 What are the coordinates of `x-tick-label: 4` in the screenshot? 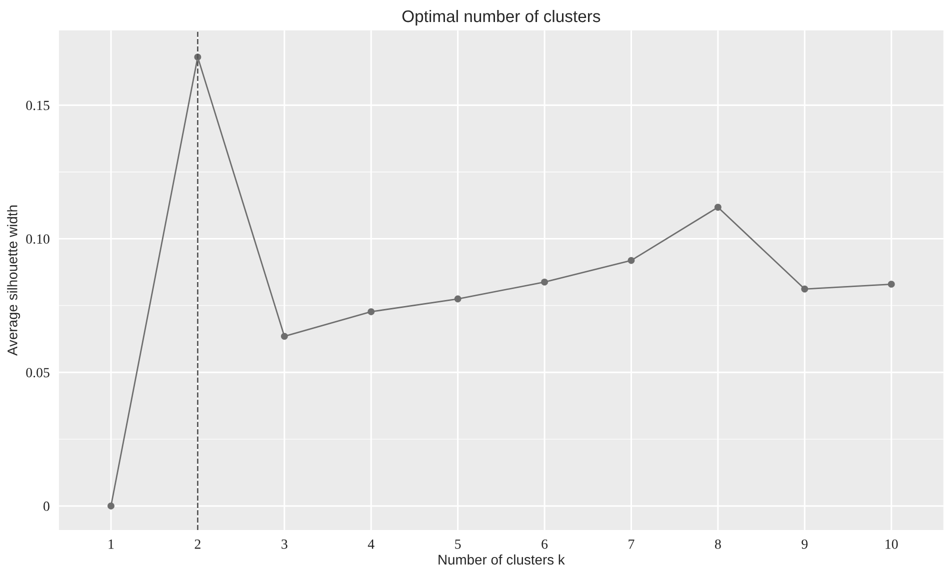 It's located at (371, 544).